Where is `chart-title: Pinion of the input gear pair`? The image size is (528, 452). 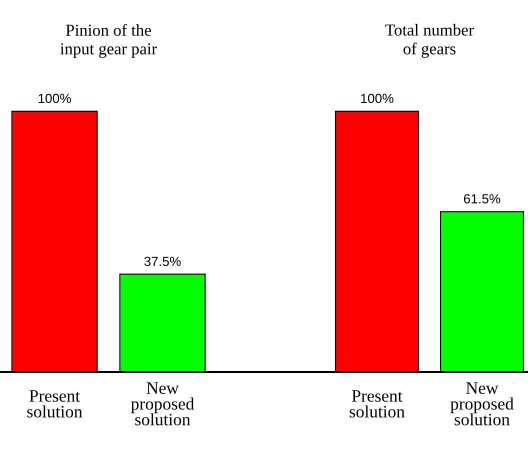 chart-title: Pinion of the input gear pair is located at coordinates (108, 41).